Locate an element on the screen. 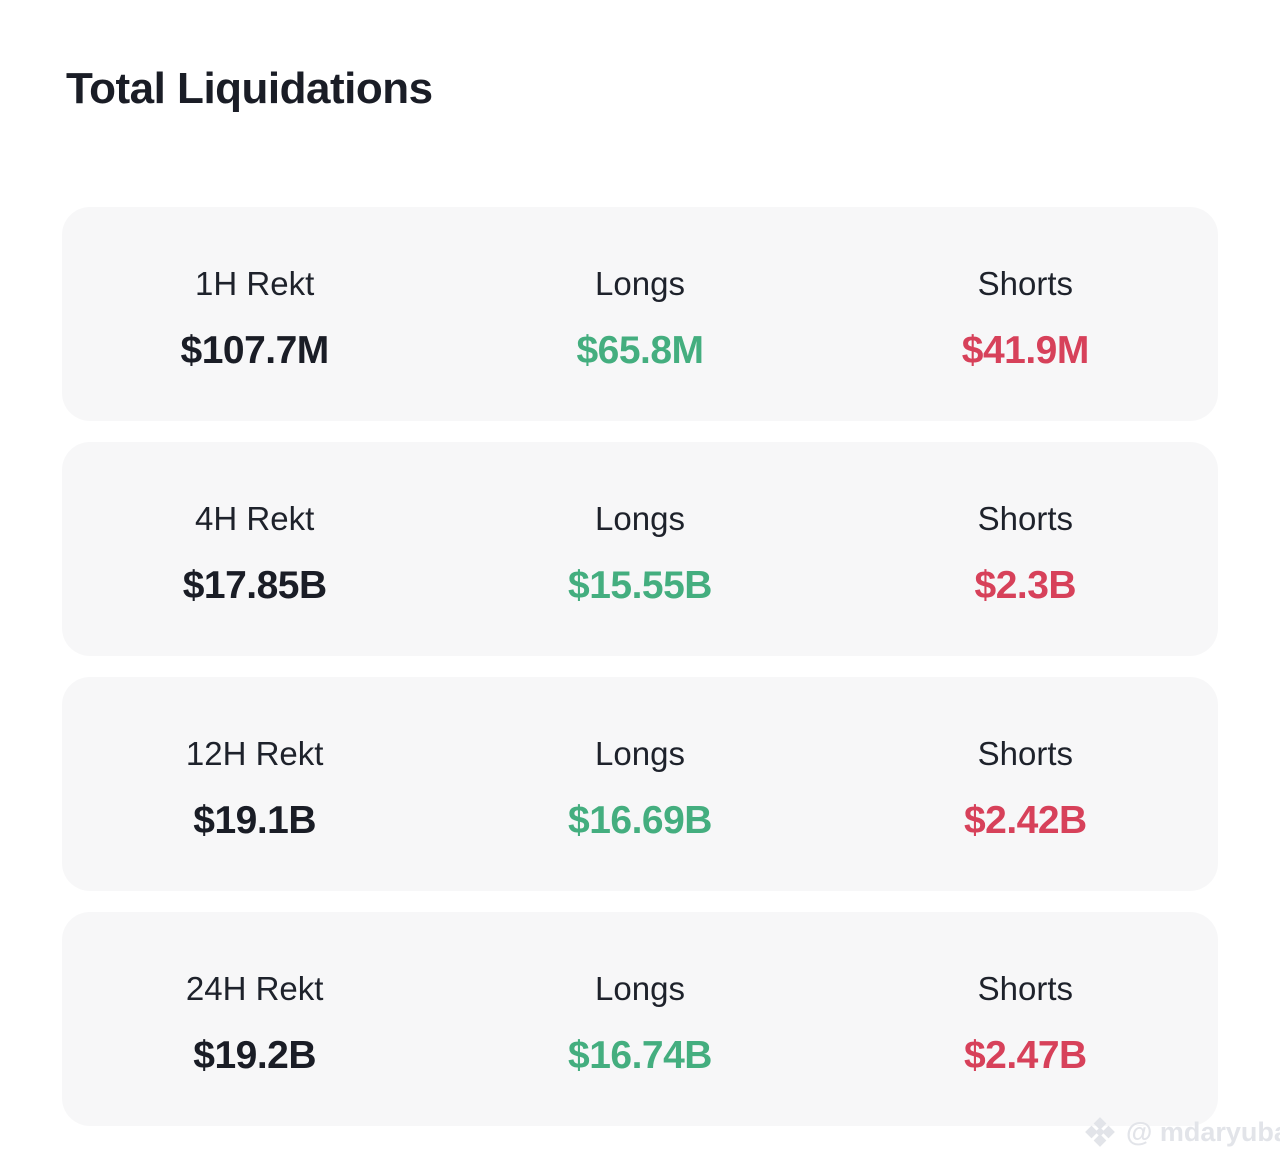 This screenshot has width=1280, height=1159. shorts-column: Shorts $2.47B is located at coordinates (1025, 1049).